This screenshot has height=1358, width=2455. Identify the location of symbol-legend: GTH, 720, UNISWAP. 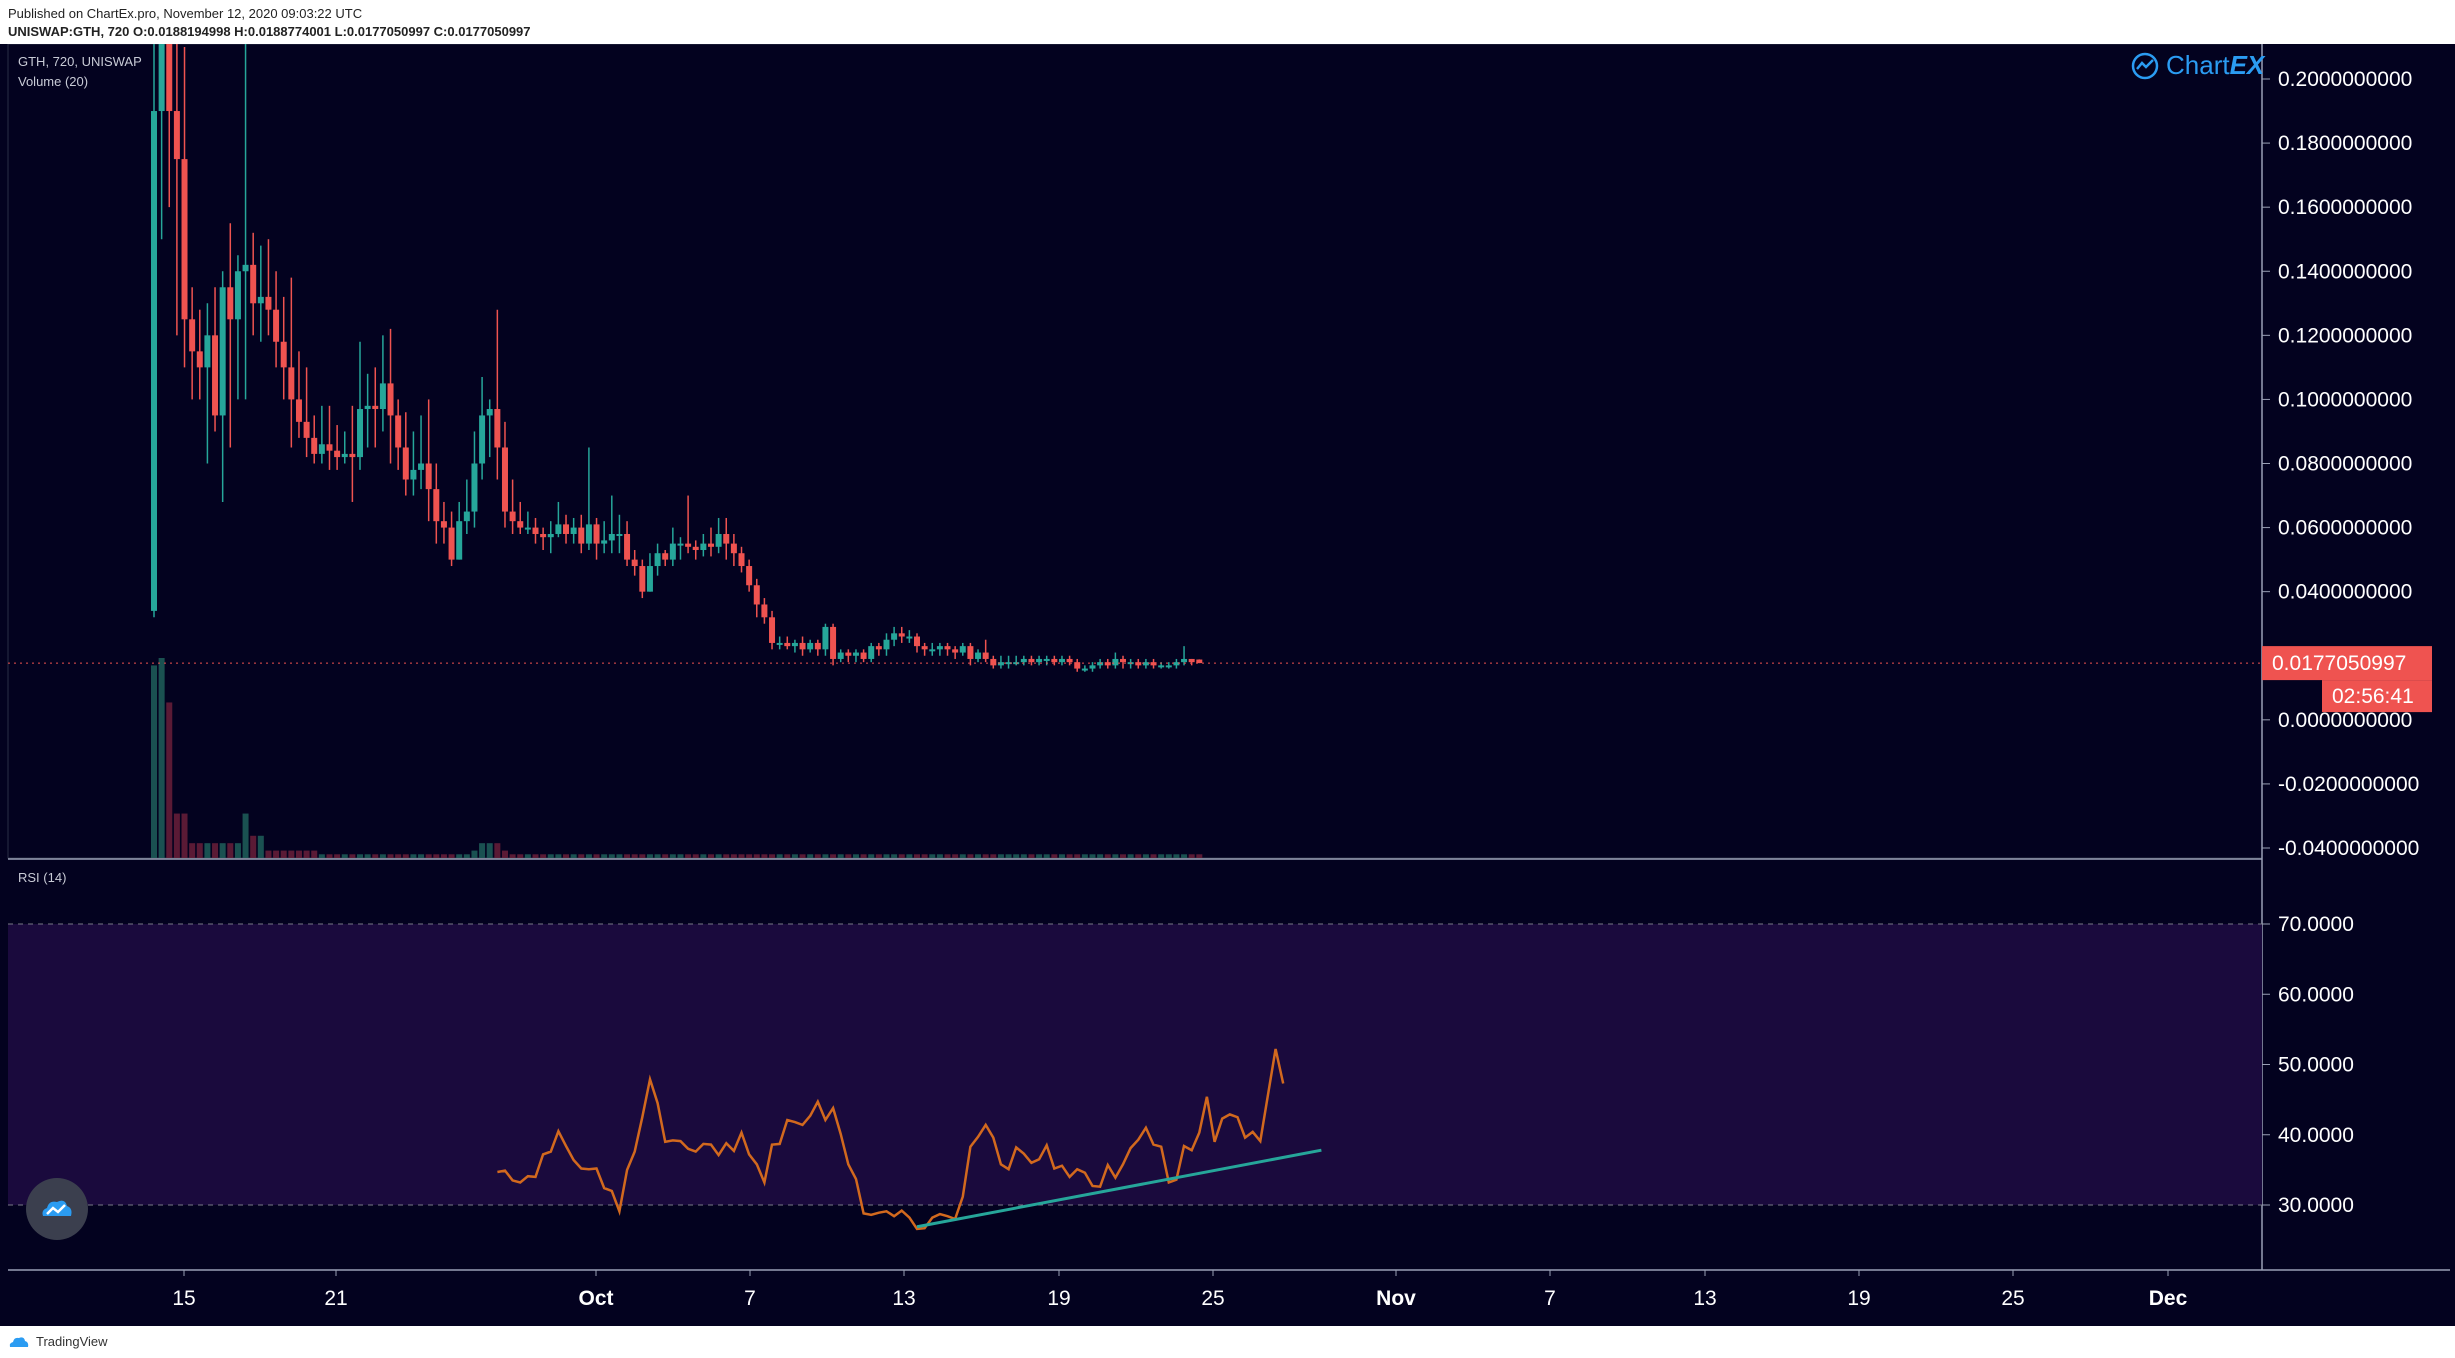
(80, 61).